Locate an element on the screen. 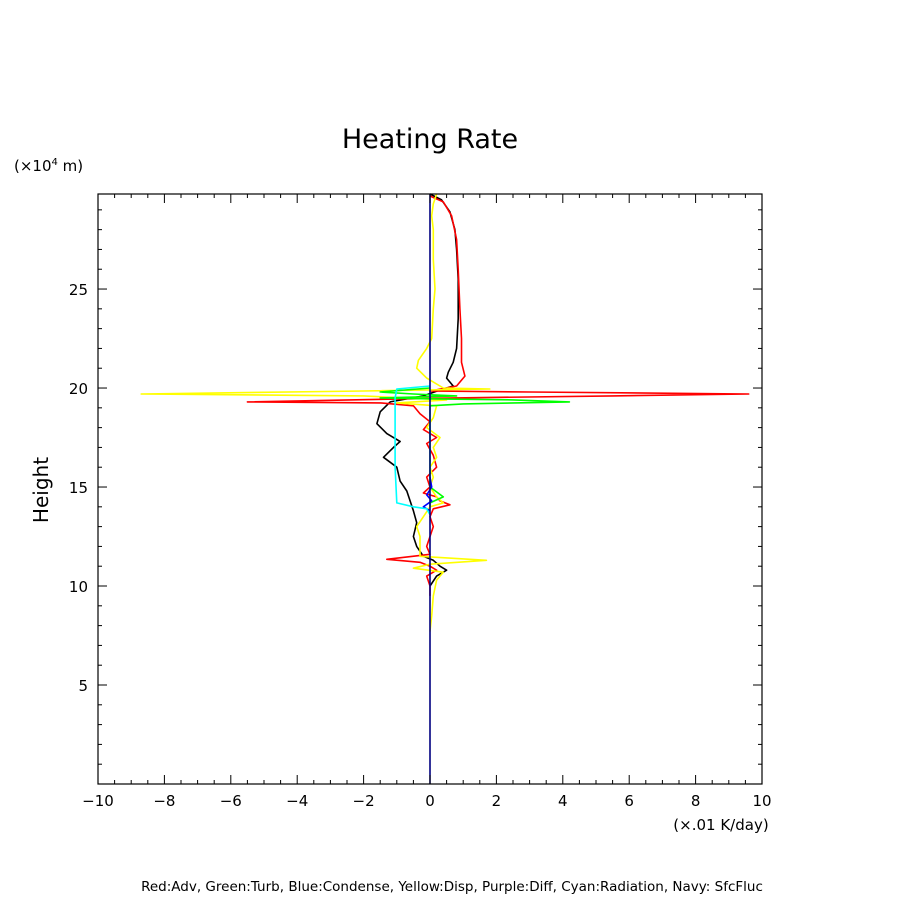 The width and height of the screenshot is (904, 904). y-unit-label: (×104 m) is located at coordinates (48, 166).